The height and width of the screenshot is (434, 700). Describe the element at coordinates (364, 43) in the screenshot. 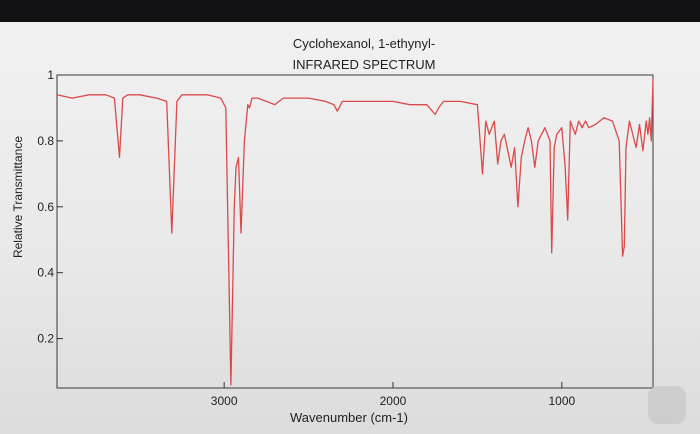

I see `chart-title: Cyclohexanol, 1-ethynyl-` at that location.